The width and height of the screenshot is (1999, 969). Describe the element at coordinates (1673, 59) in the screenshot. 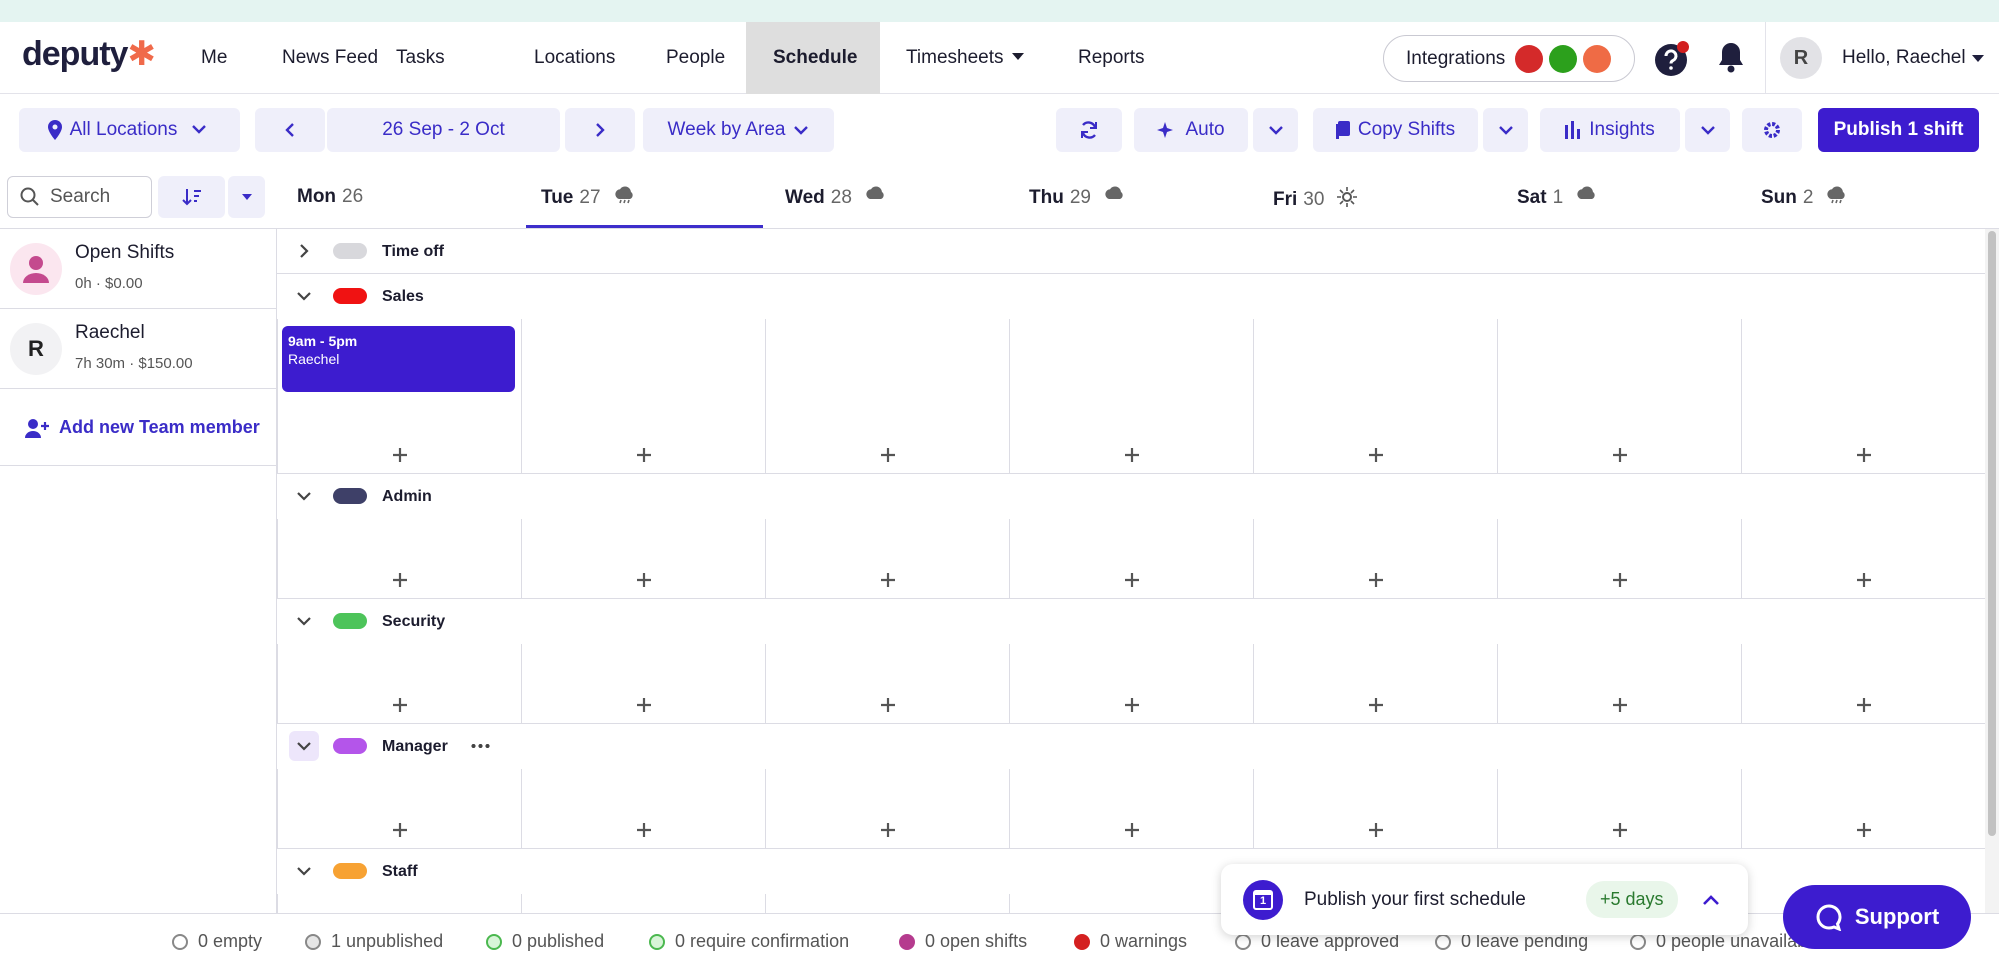

I see `help-icon` at that location.